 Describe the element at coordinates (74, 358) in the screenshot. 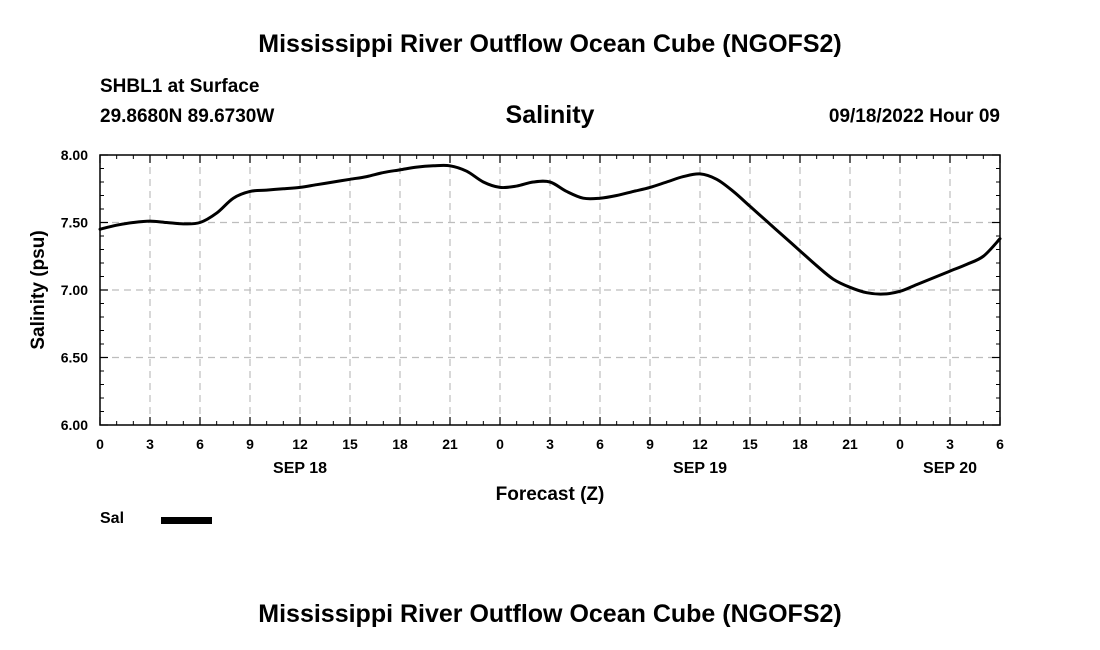

I see `y-tick-label: 6.50` at that location.